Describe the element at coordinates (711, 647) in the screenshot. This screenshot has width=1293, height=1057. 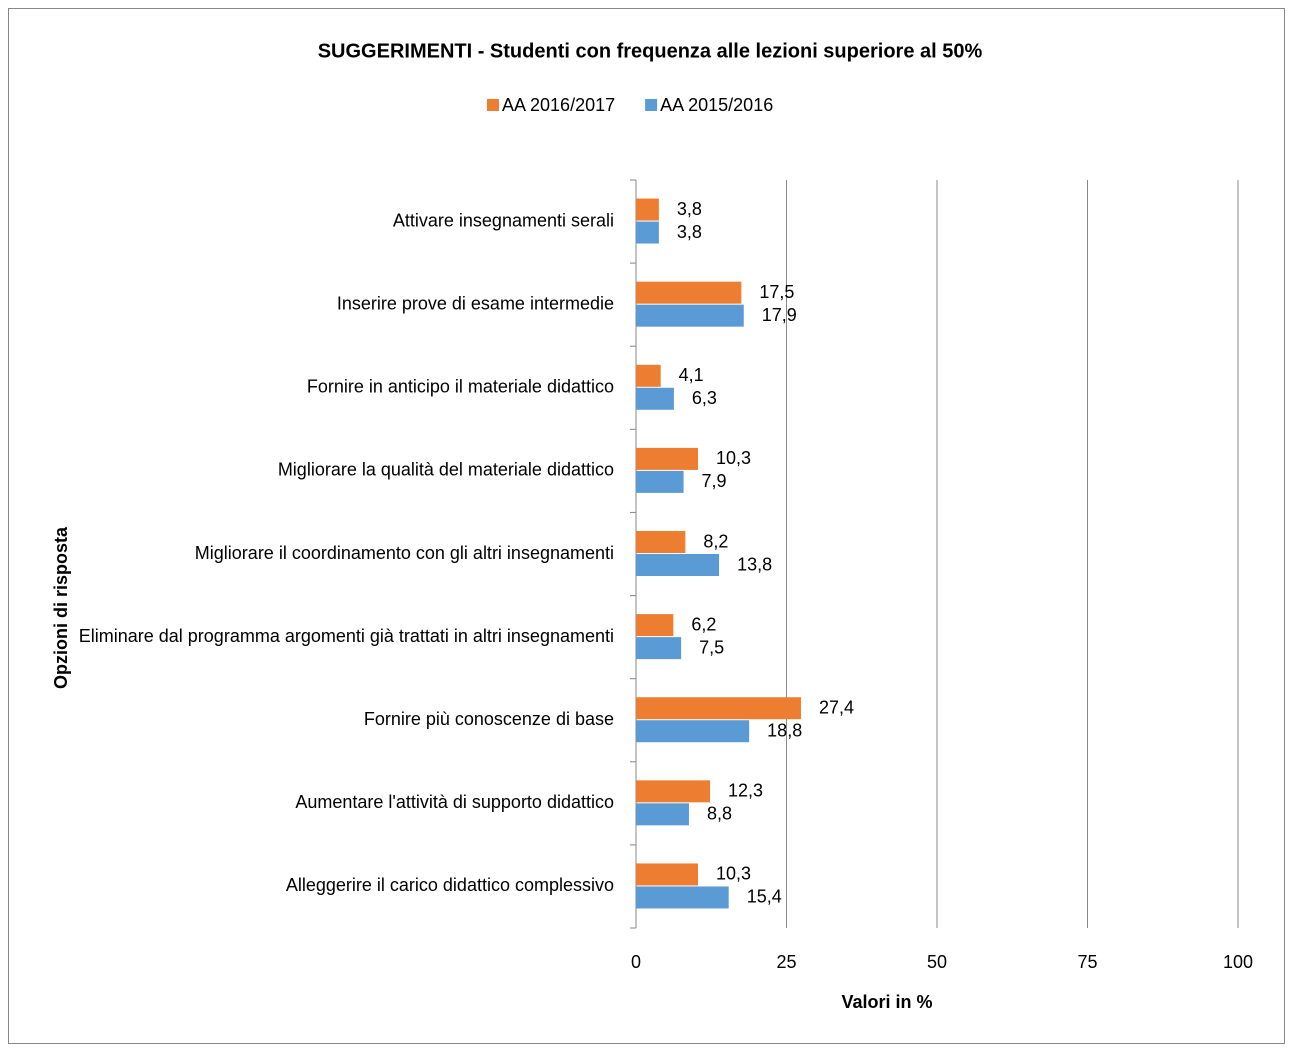
I see `data-label: 7,5` at that location.